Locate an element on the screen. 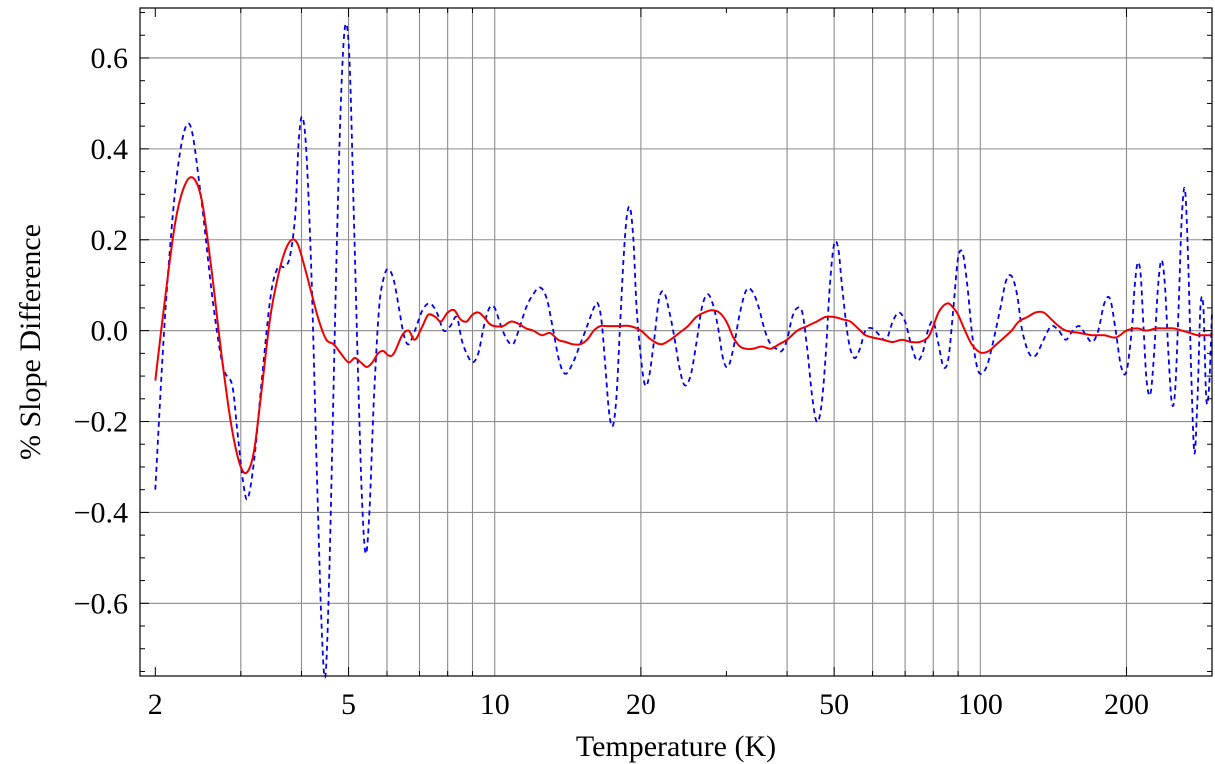 This screenshot has width=1215, height=764. y-tick-label--0.2: −0.2 is located at coordinates (101, 422).